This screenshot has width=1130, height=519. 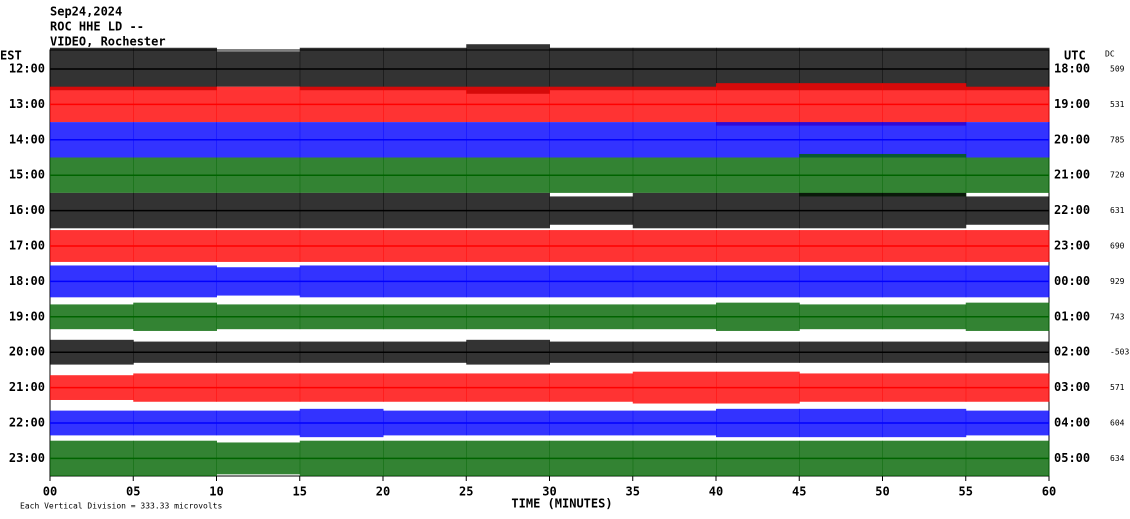 I want to click on est-label: 15:00, so click(x=27, y=175).